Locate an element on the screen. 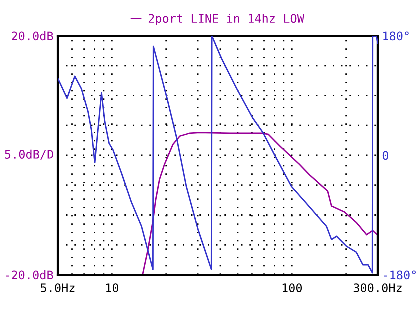  y-tick-label: -20.0dB is located at coordinates (30, 275).